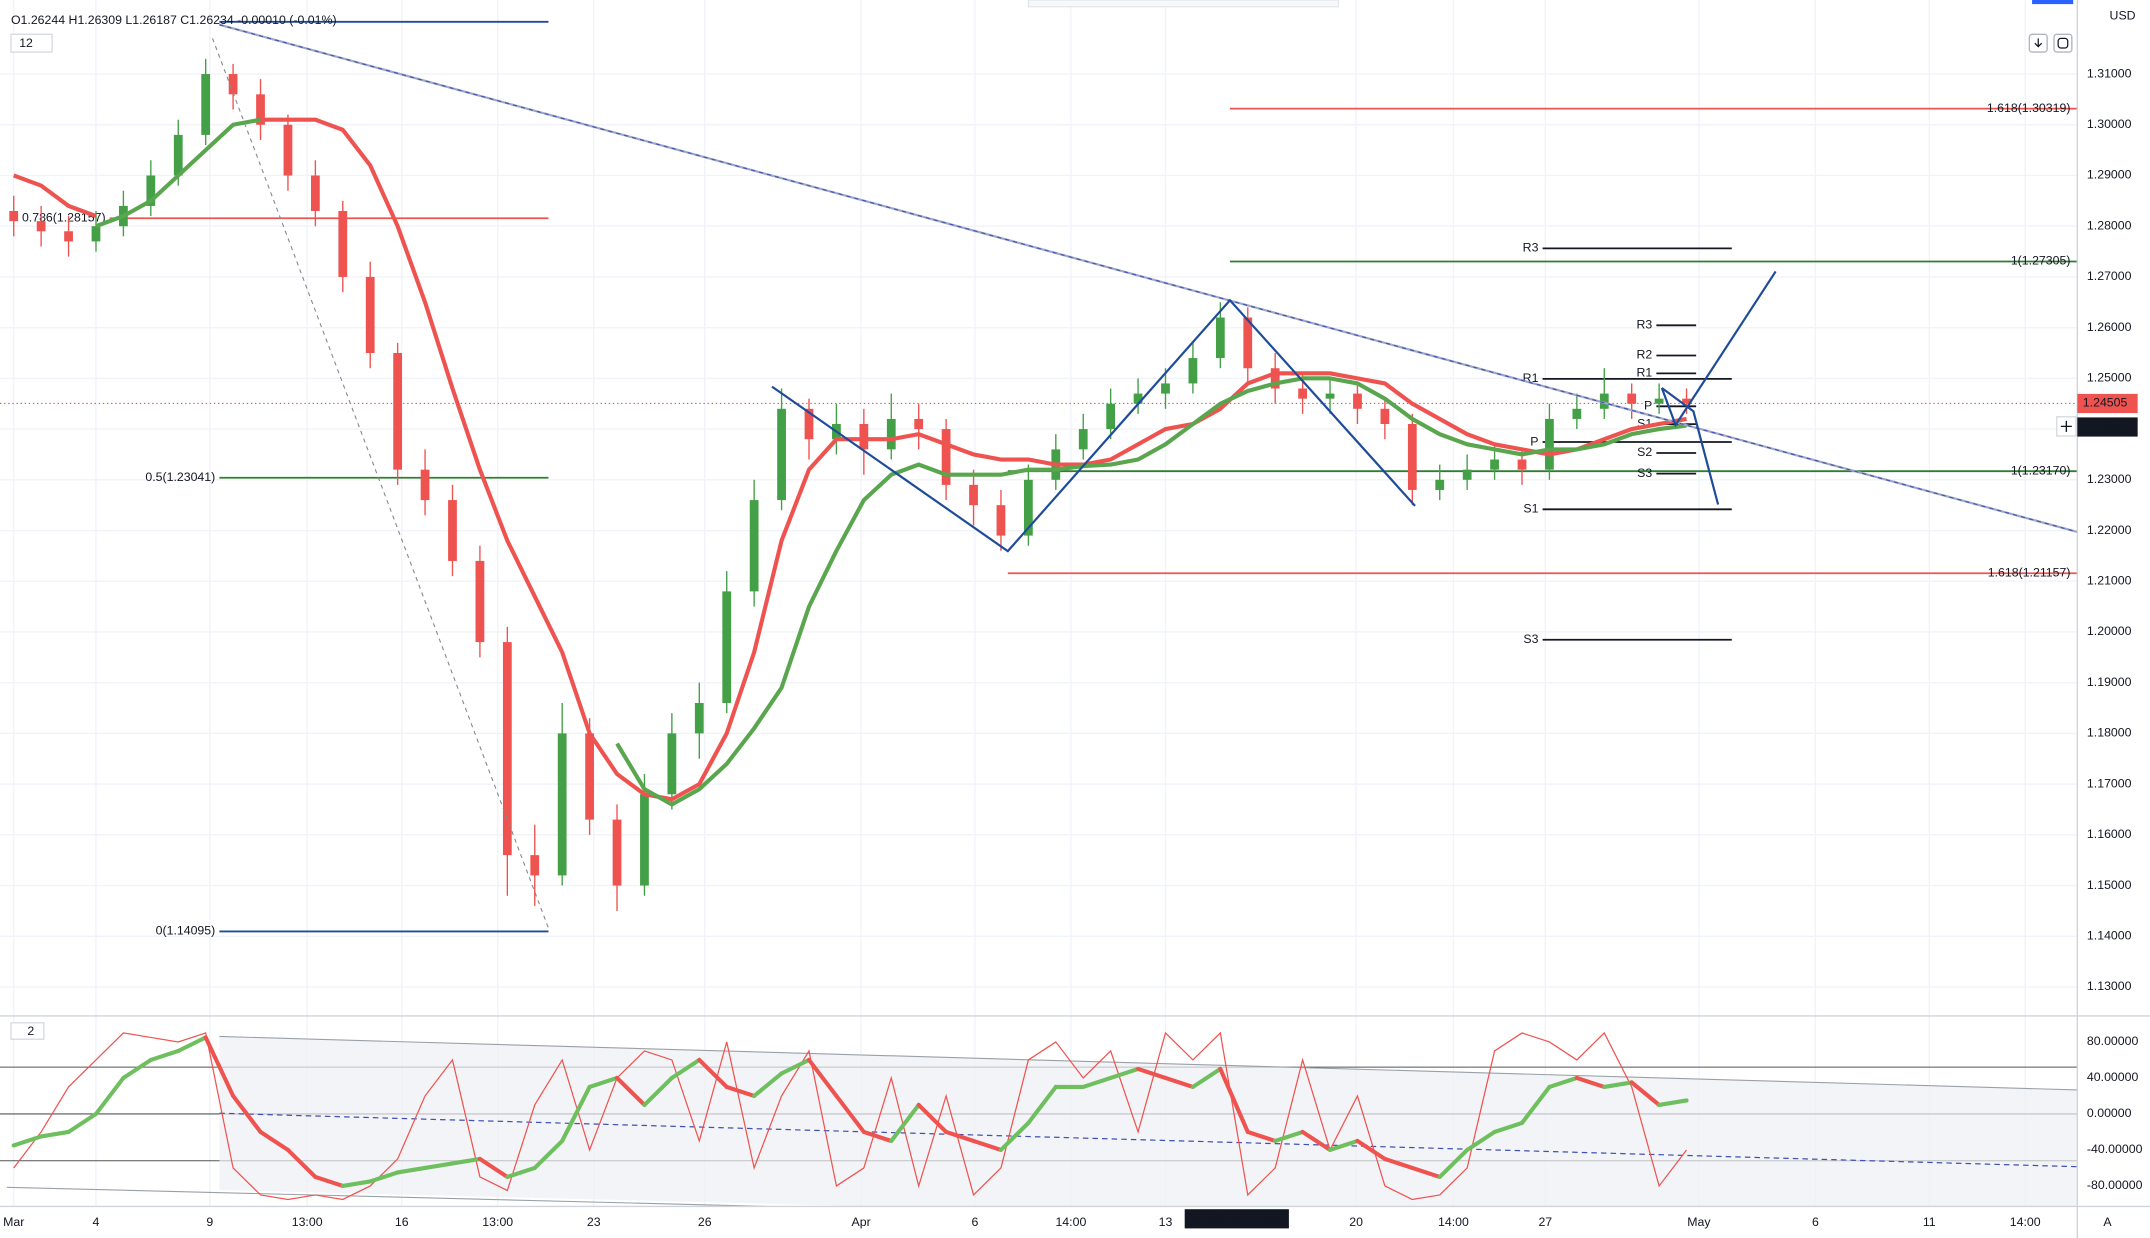  Describe the element at coordinates (1530, 509) in the screenshot. I see `level-label: S1` at that location.